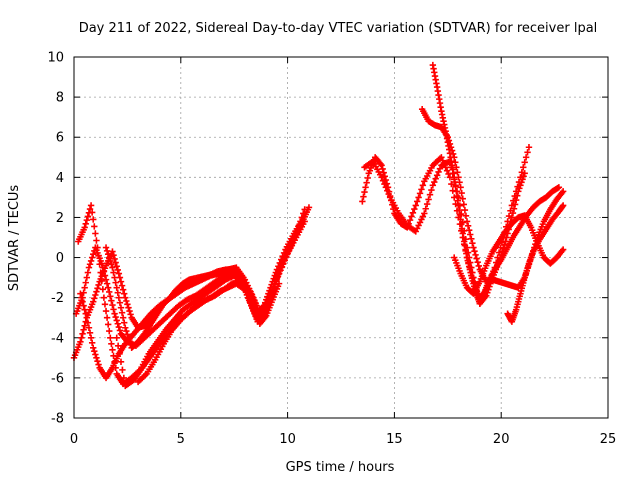 This screenshot has width=640, height=480. What do you see at coordinates (60, 178) in the screenshot?
I see `y-tick-label: 4` at bounding box center [60, 178].